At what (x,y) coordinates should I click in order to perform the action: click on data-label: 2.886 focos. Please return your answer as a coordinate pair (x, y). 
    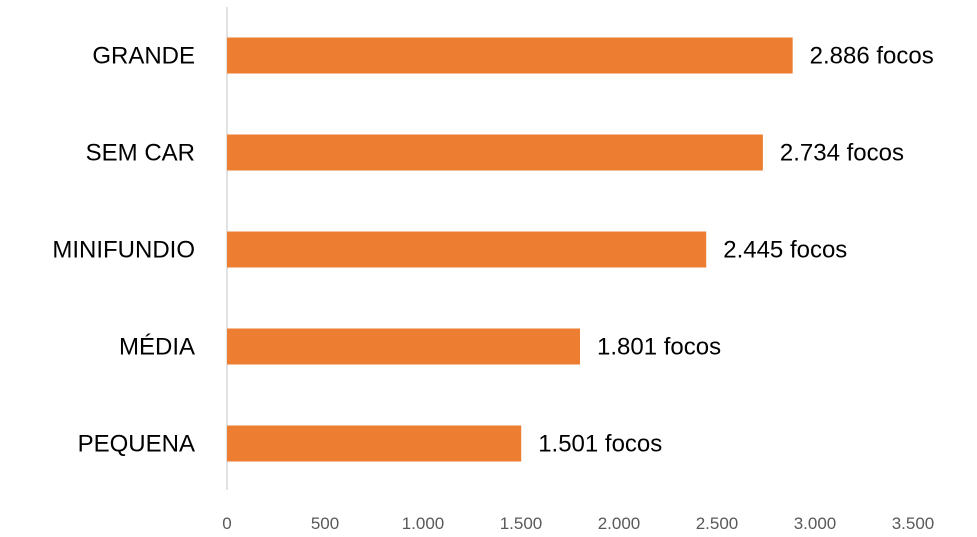
    Looking at the image, I should click on (872, 56).